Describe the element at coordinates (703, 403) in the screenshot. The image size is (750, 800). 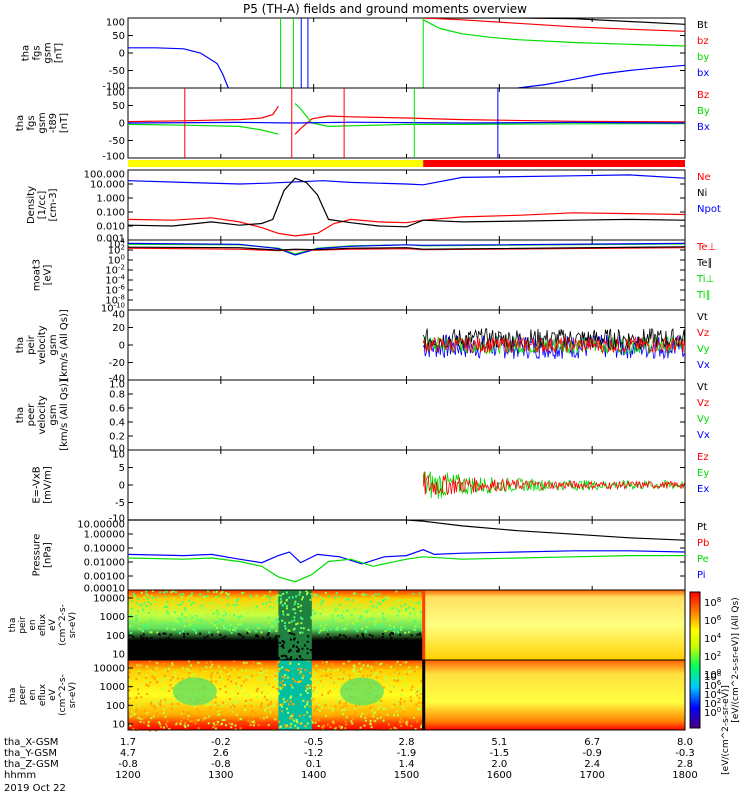
I see `legend-entry: Vz` at that location.